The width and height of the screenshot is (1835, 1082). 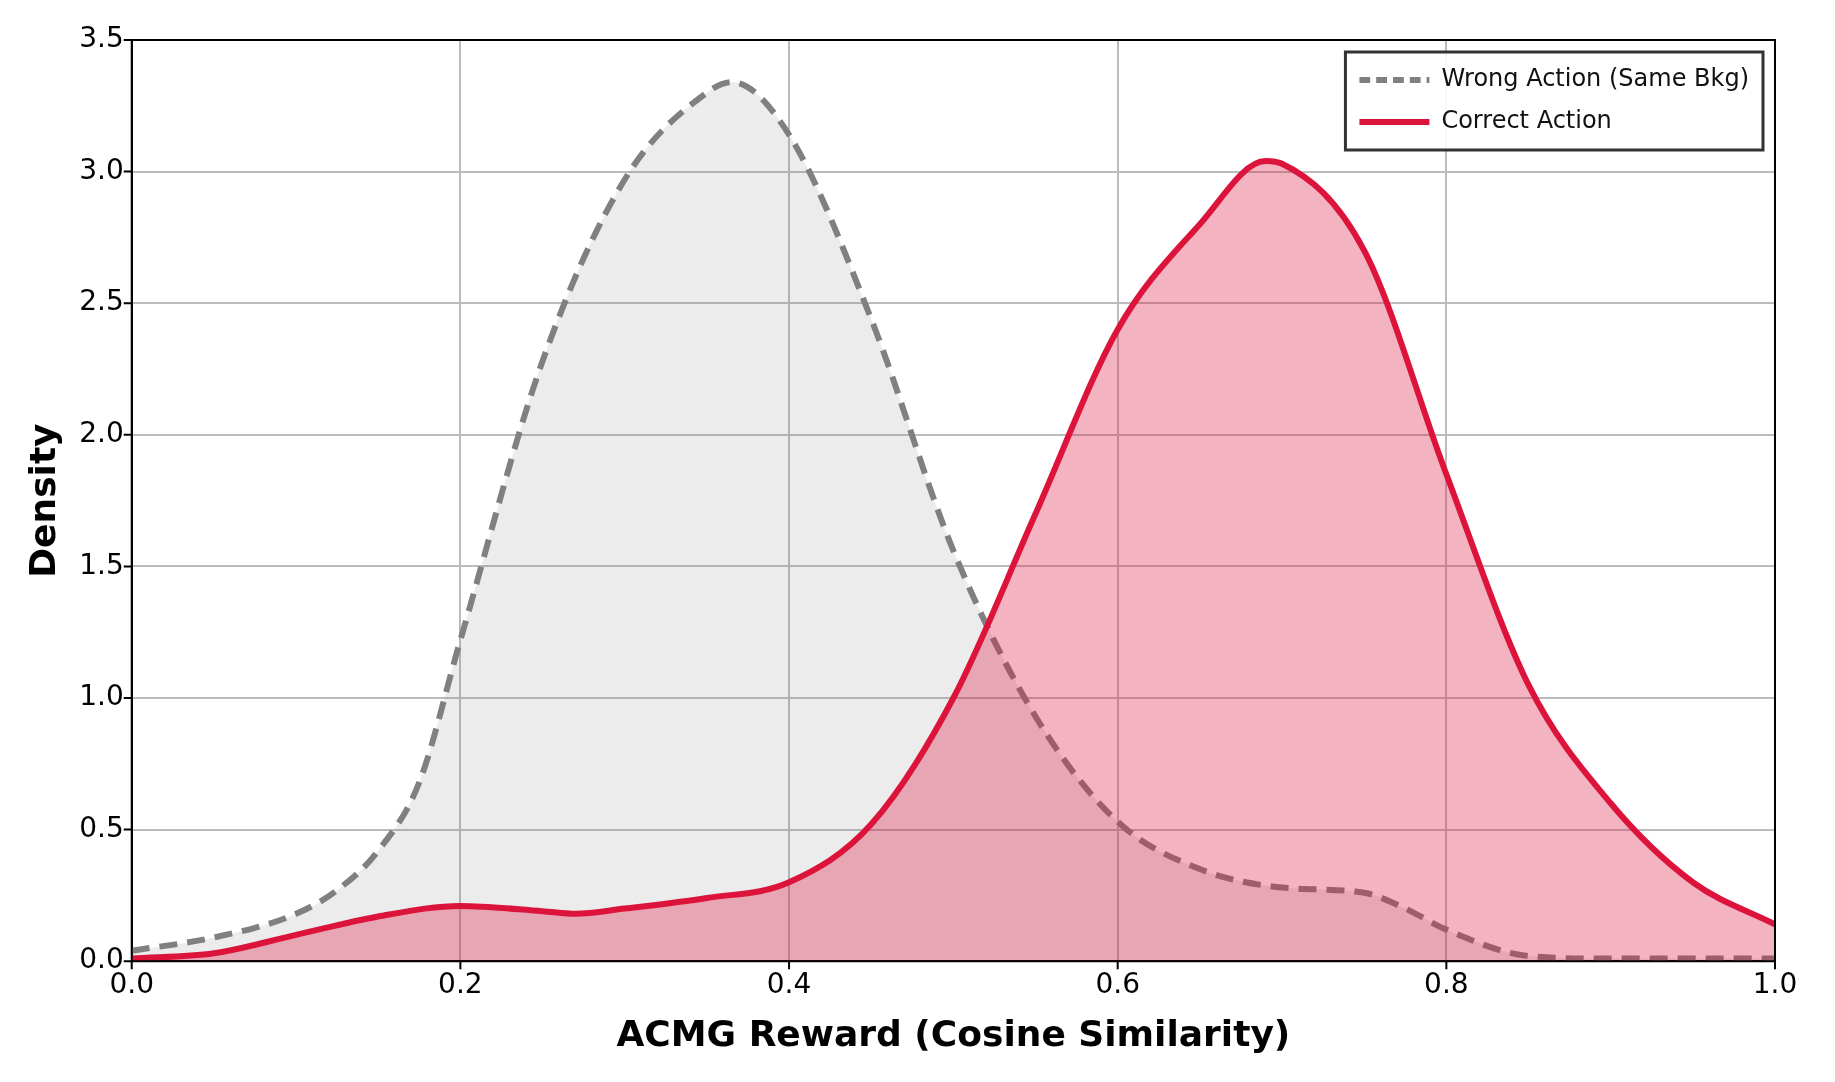 I want to click on y-tick-label: 3.5, so click(x=101, y=38).